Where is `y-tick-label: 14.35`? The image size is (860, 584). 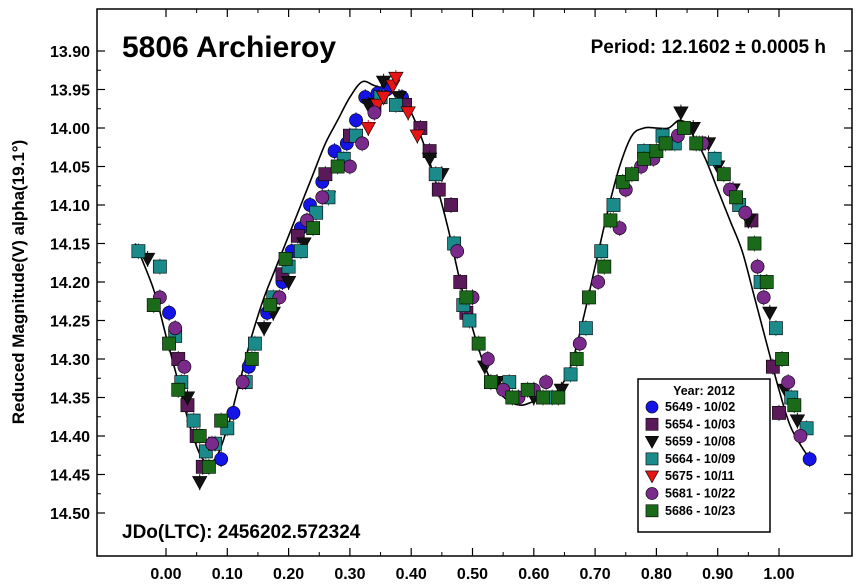
y-tick-label: 14.35 is located at coordinates (70, 399).